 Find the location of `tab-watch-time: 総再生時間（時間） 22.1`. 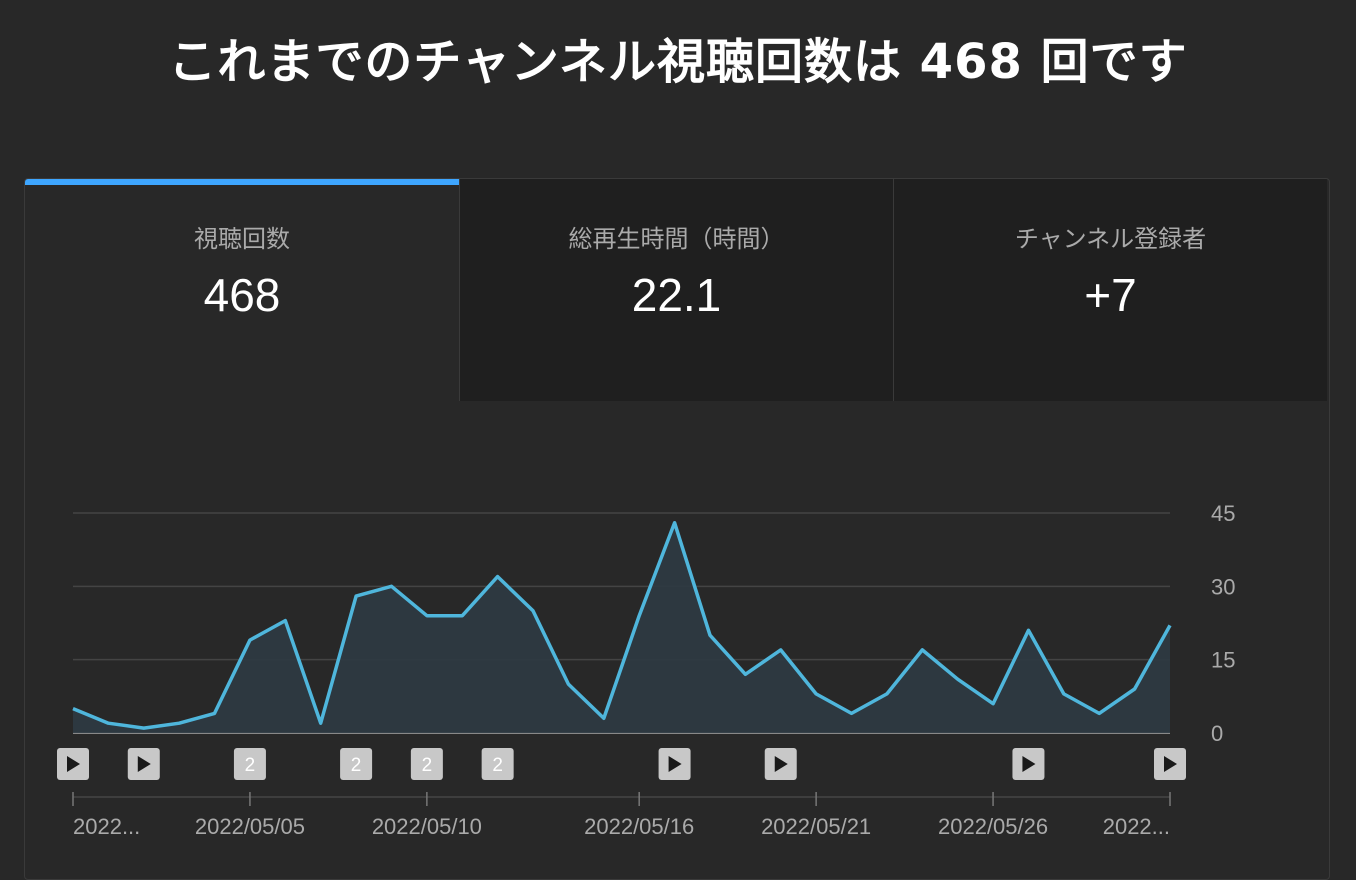

tab-watch-time: 総再生時間（時間） 22.1 is located at coordinates (676, 290).